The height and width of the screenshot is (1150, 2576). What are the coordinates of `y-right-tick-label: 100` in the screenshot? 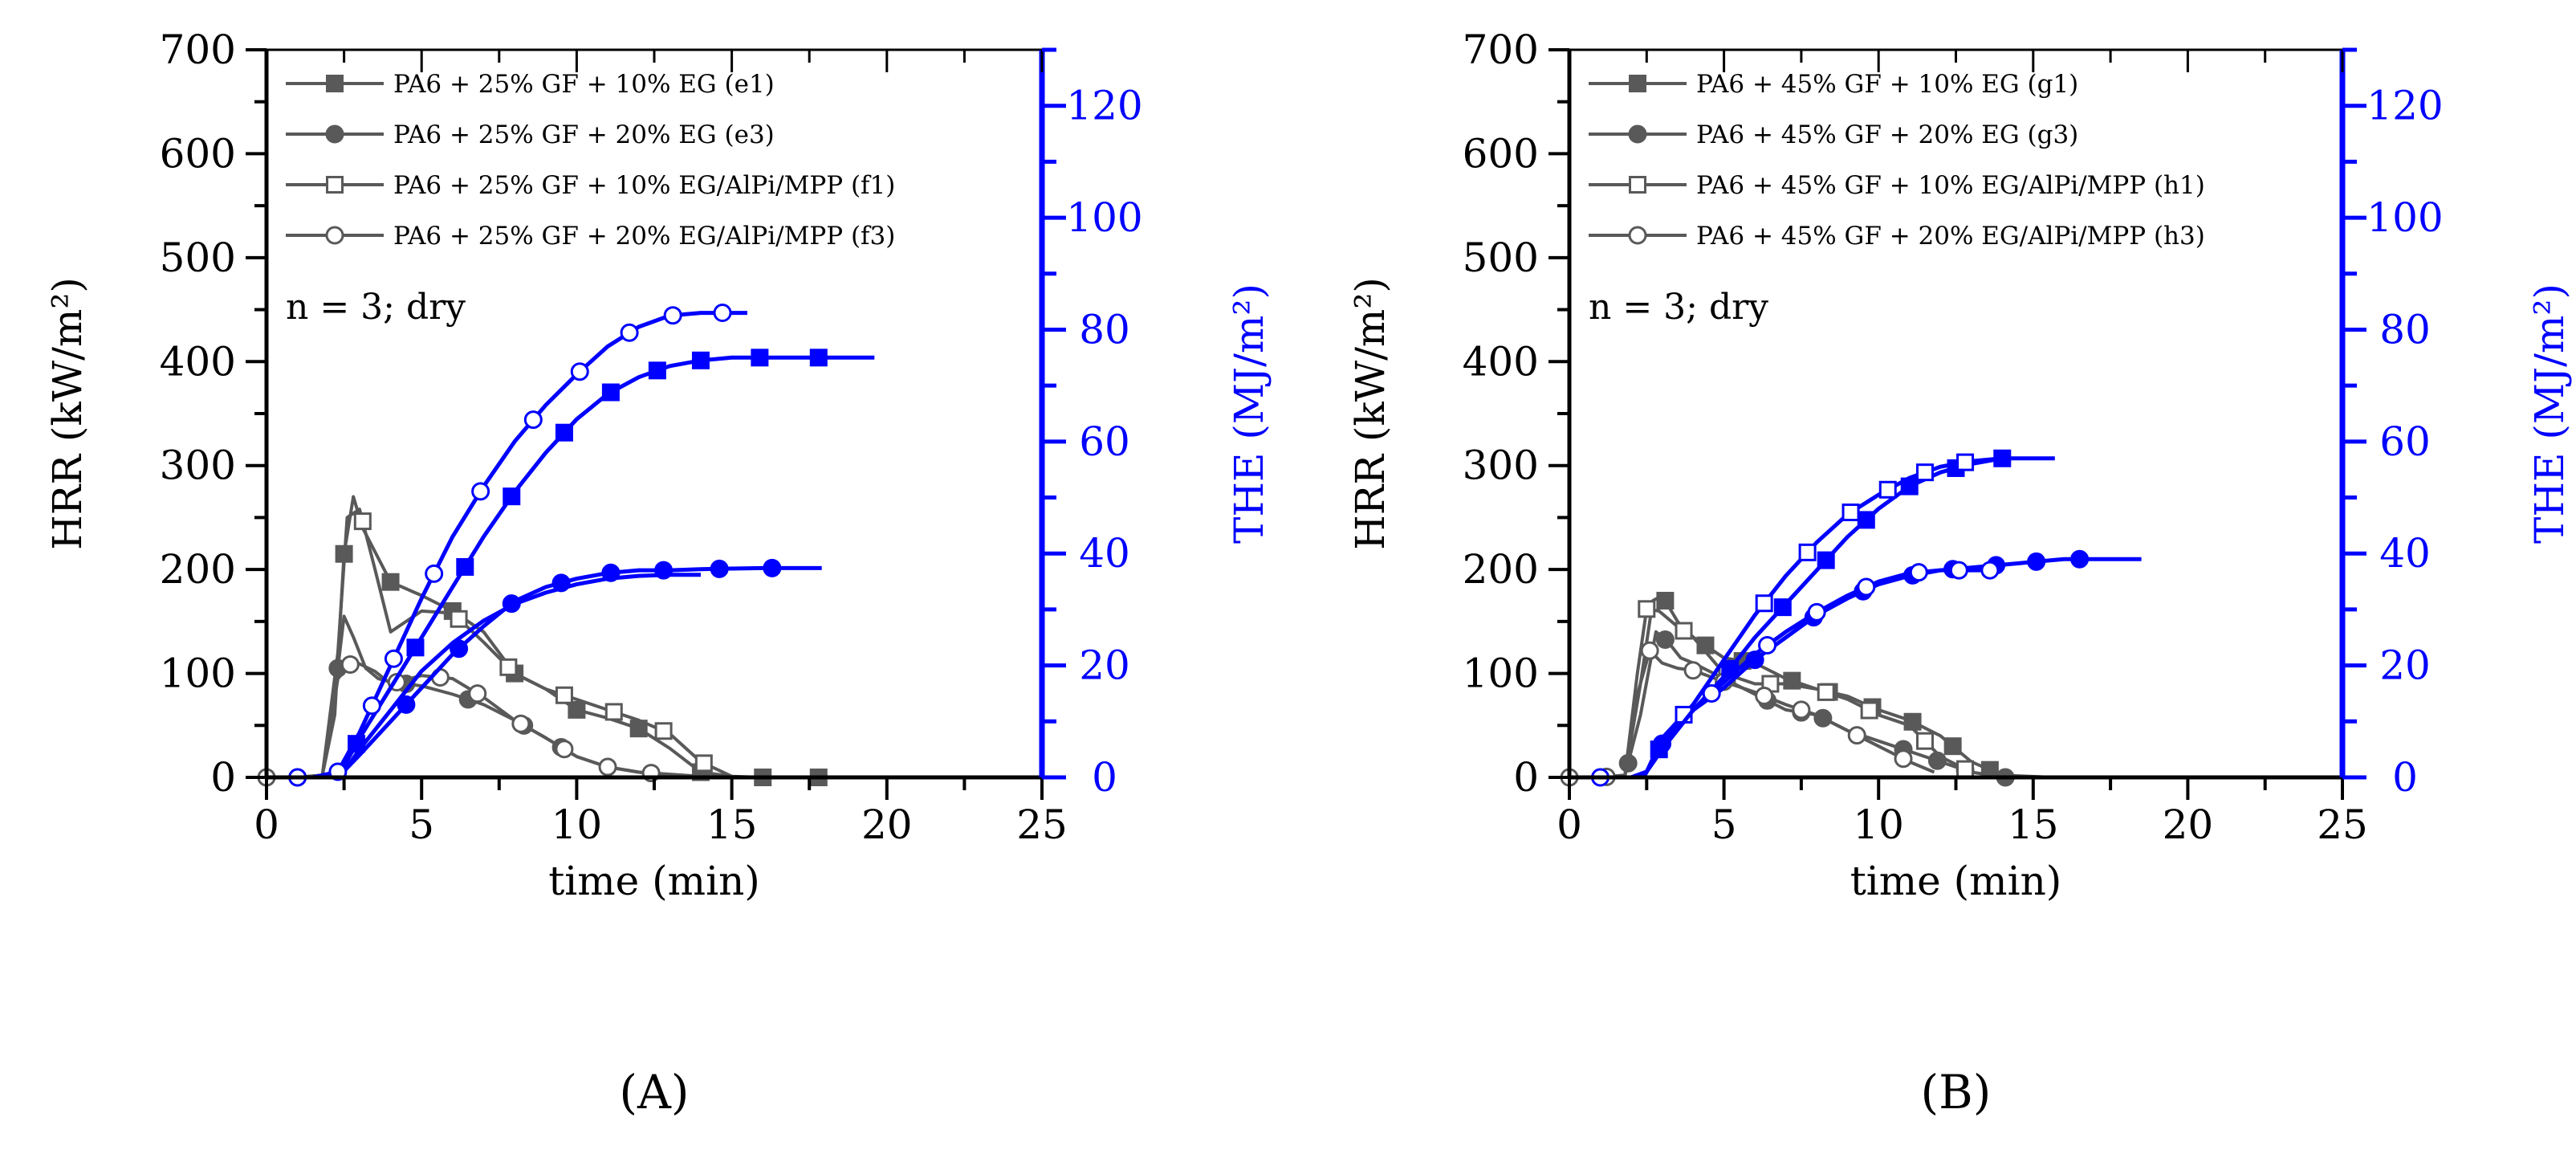 It's located at (1104, 218).